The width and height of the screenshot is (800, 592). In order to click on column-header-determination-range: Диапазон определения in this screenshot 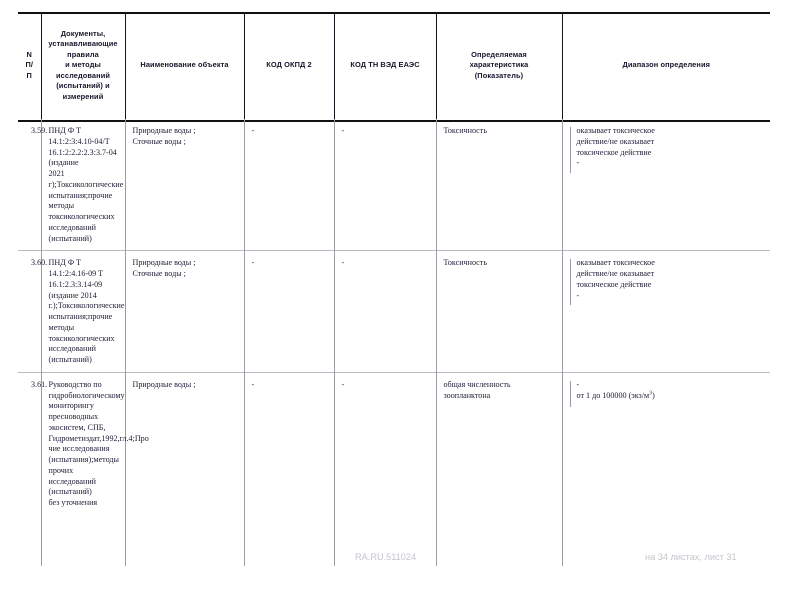, I will do `click(665, 65)`.